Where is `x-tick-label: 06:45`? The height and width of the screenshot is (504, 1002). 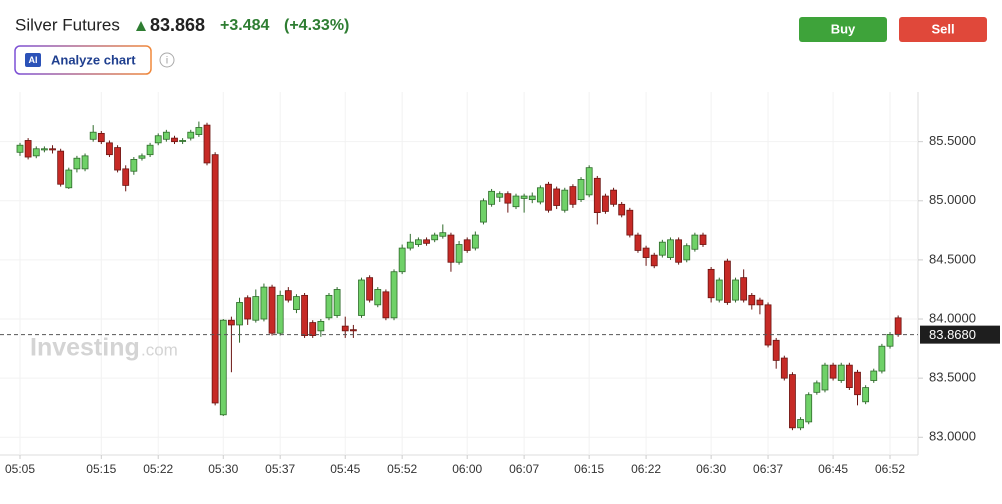 x-tick-label: 06:45 is located at coordinates (833, 469).